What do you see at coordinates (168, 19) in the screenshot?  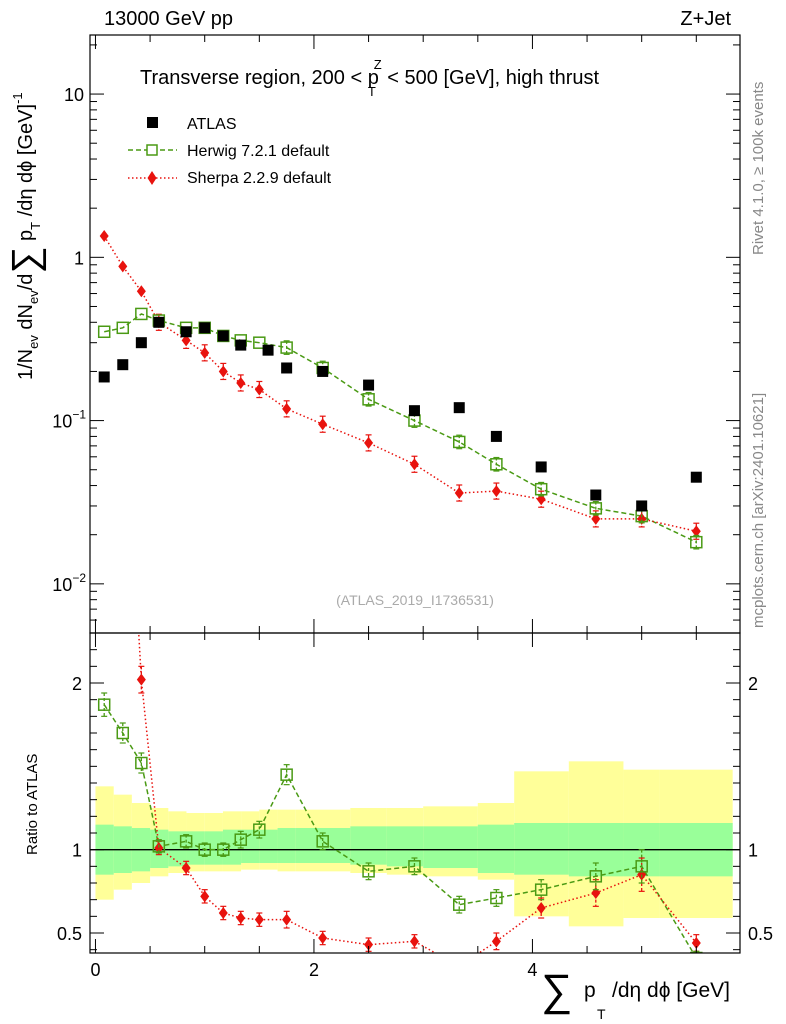 I see `energy-label: 13000 GeV pp` at bounding box center [168, 19].